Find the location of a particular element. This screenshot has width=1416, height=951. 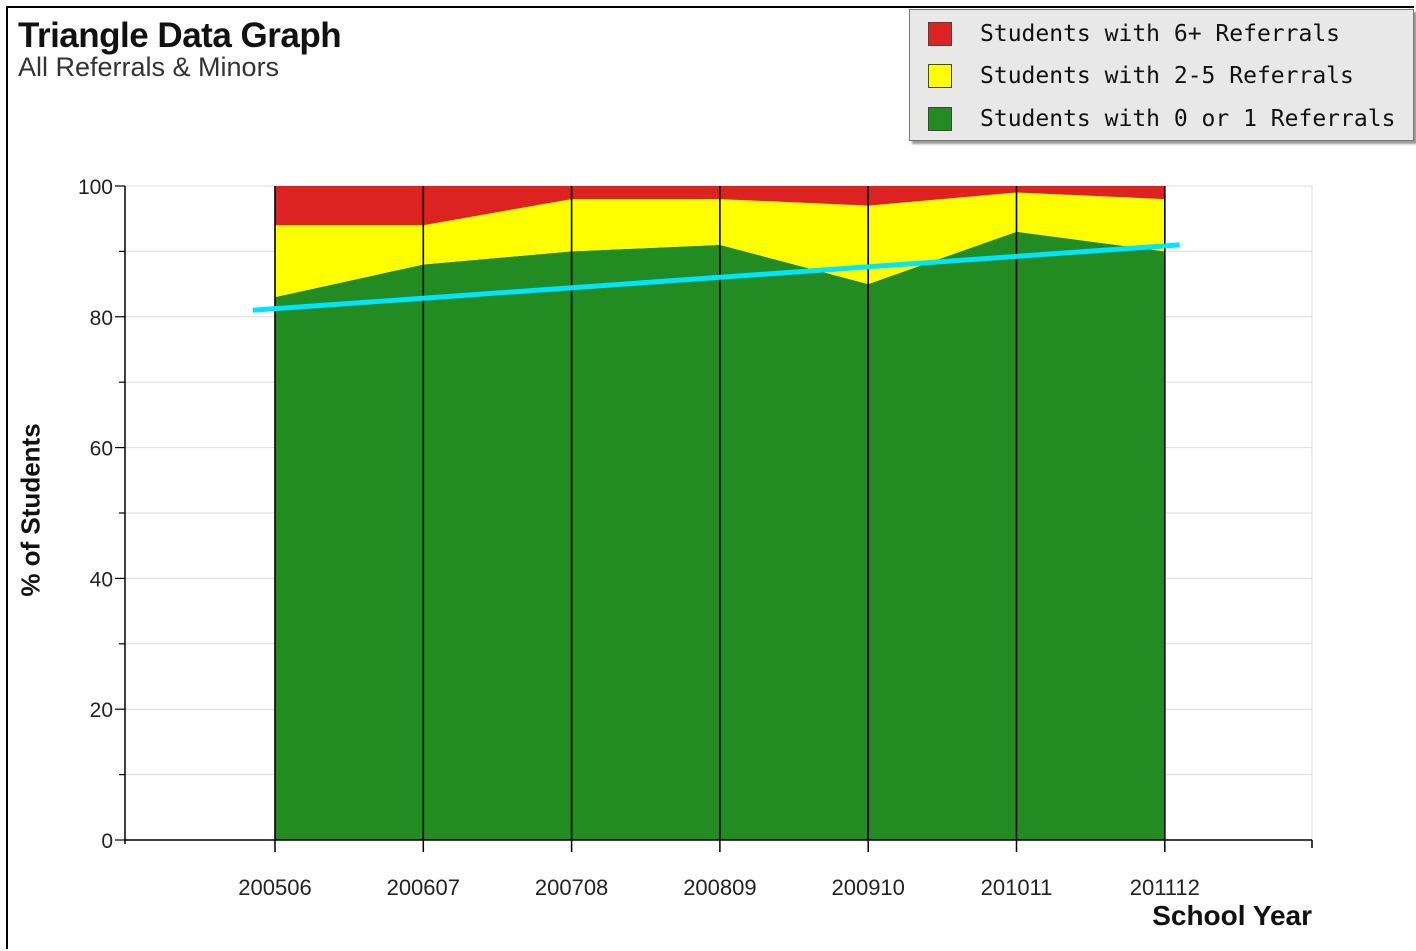

x-tick-label: 200809 is located at coordinates (719, 887).